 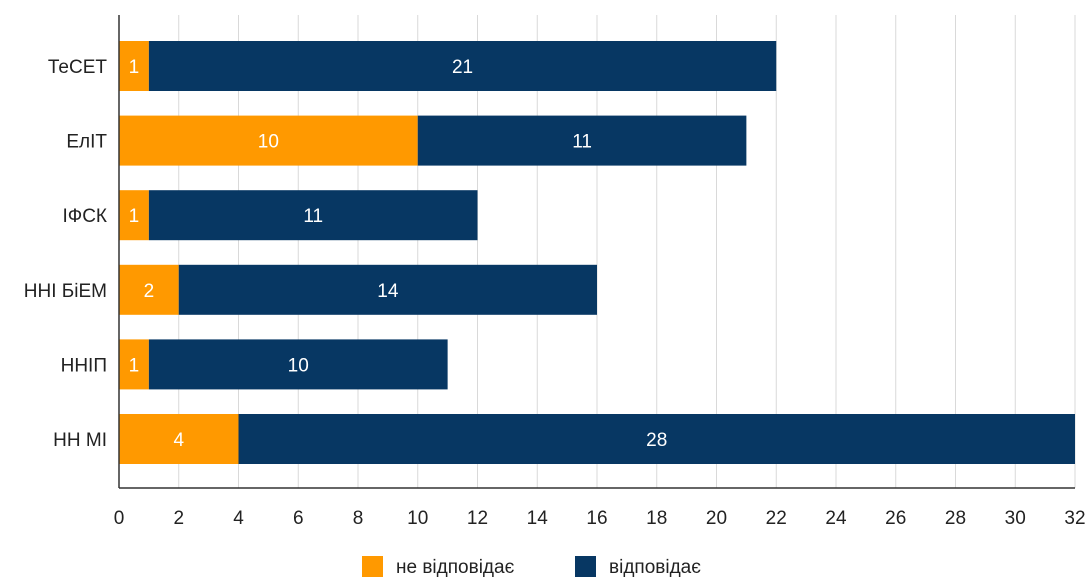 What do you see at coordinates (78, 67) in the screenshot?
I see `category-label: ТеСЕТ` at bounding box center [78, 67].